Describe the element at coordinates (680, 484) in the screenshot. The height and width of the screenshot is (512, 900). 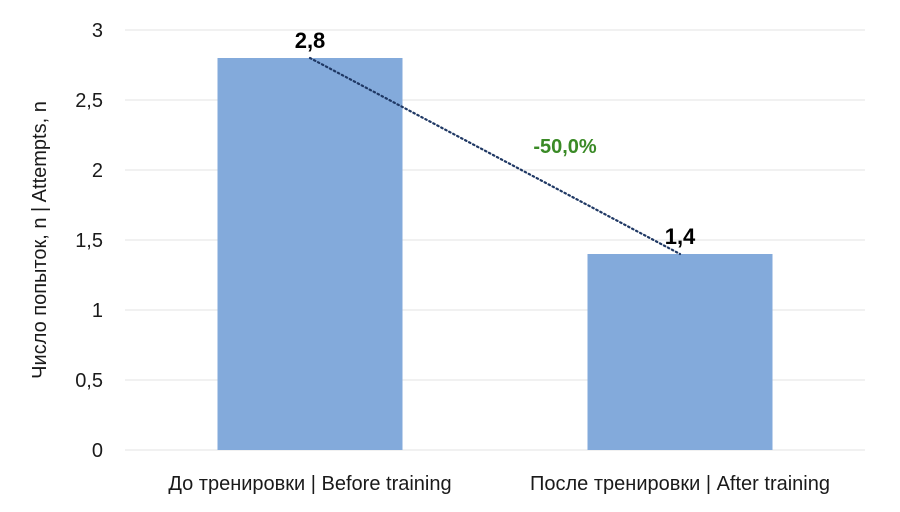
I see `category-label: После тренировки | After training` at that location.